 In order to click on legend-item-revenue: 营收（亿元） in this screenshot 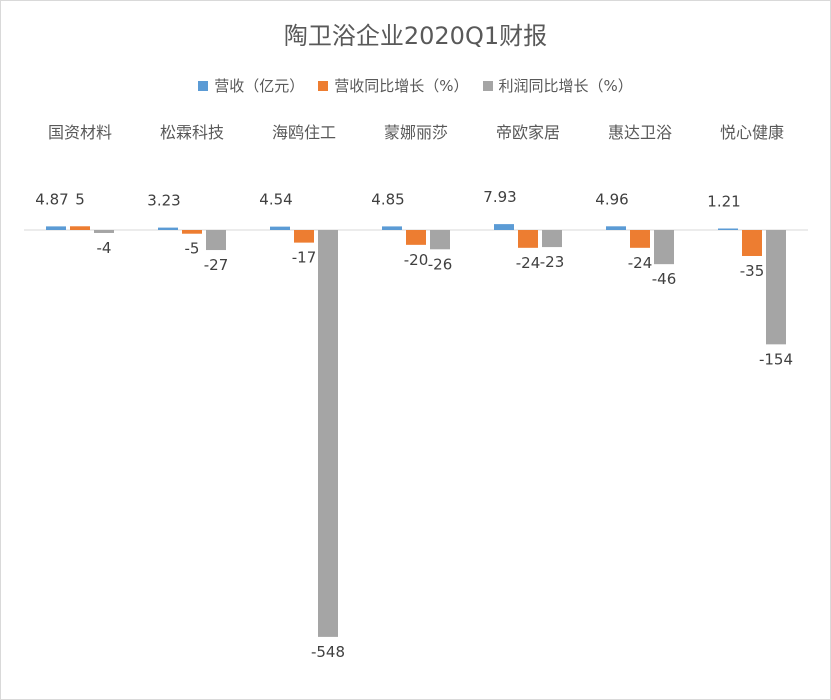, I will do `click(251, 85)`.